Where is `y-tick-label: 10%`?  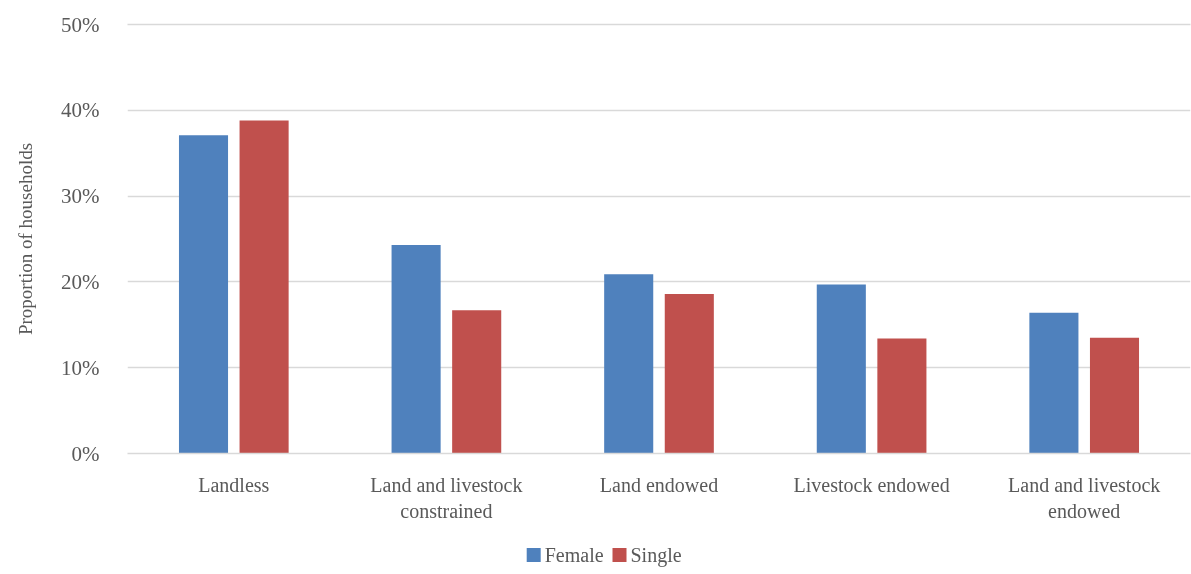
y-tick-label: 10% is located at coordinates (80, 367).